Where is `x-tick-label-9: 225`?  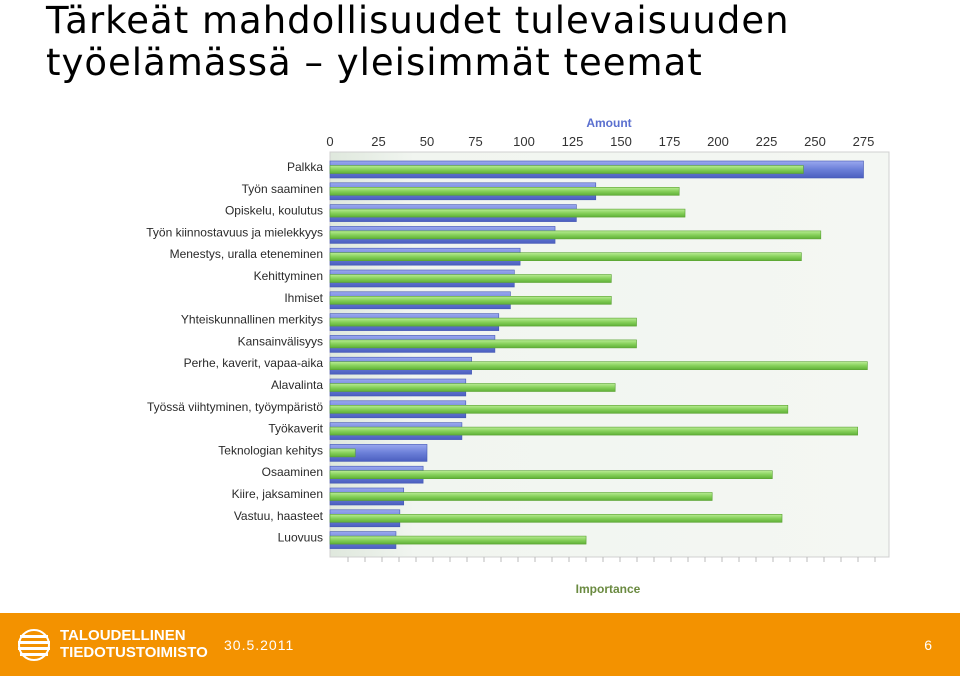
x-tick-label-9: 225 is located at coordinates (767, 141).